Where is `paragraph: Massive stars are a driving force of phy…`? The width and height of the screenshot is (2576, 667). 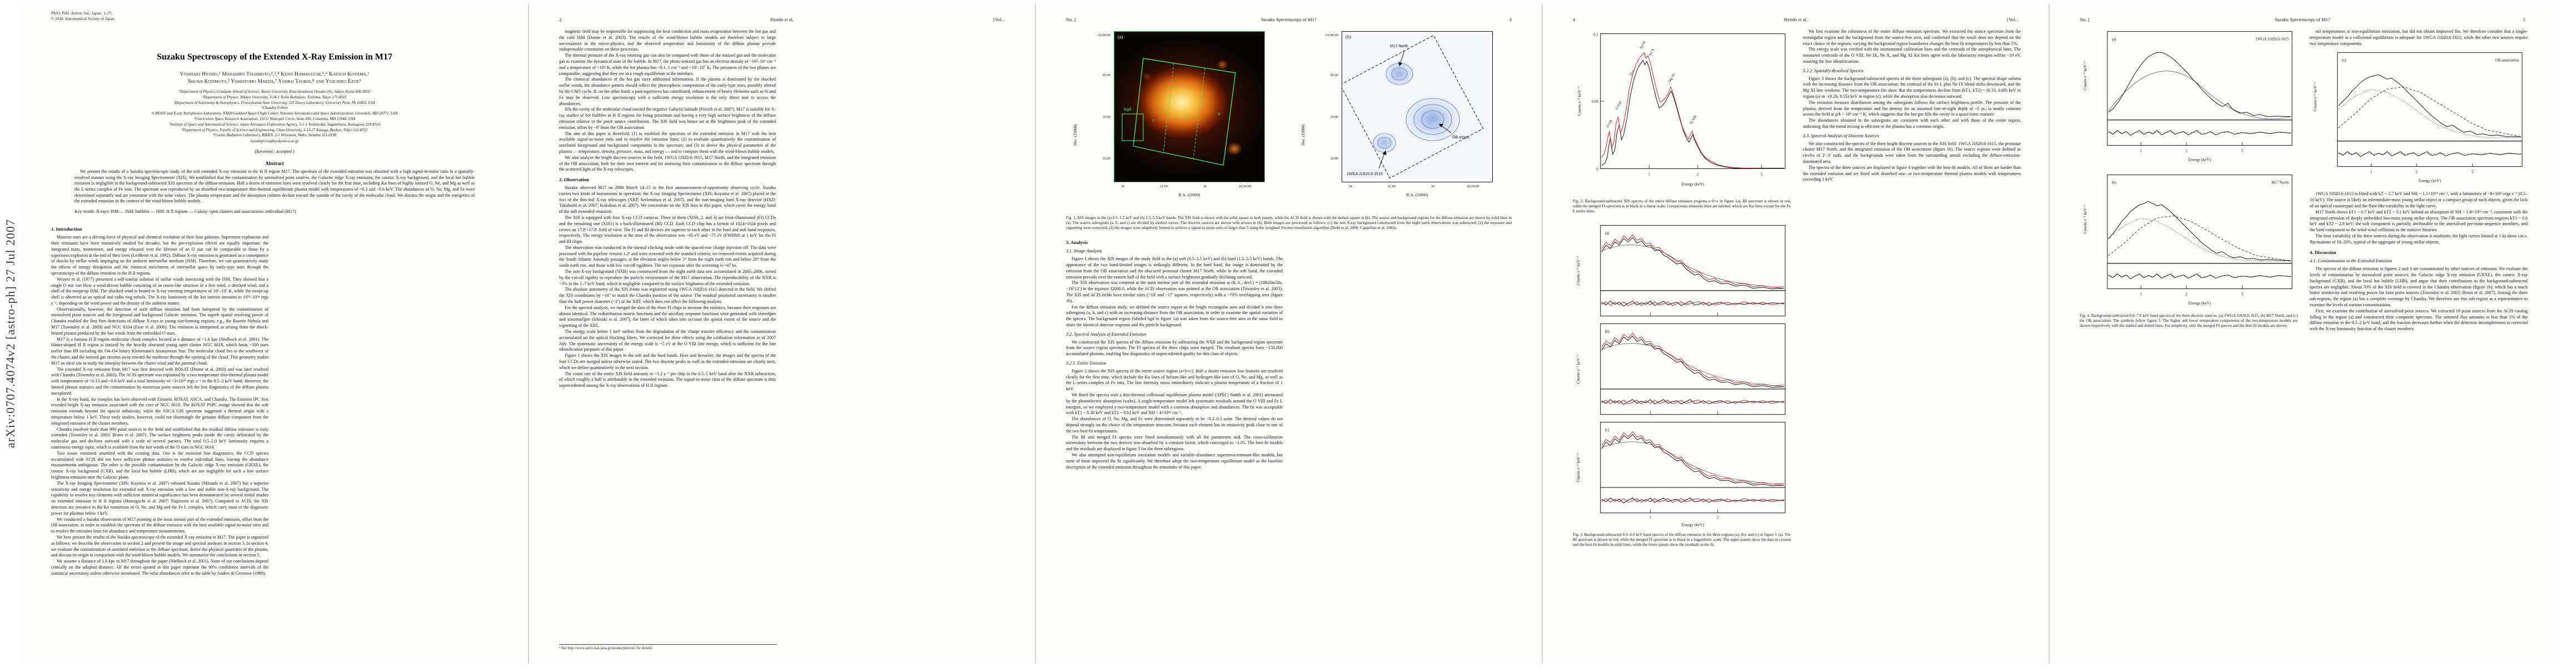
paragraph: Massive stars are a driving force of phy… is located at coordinates (159, 255).